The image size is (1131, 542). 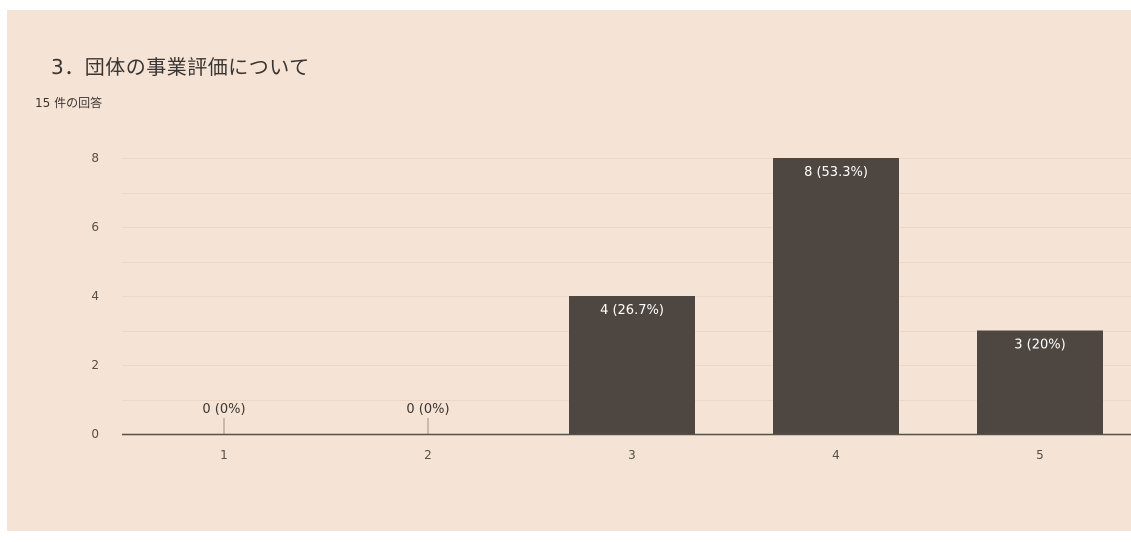 I want to click on data-label: 4 (26.7%), so click(x=632, y=310).